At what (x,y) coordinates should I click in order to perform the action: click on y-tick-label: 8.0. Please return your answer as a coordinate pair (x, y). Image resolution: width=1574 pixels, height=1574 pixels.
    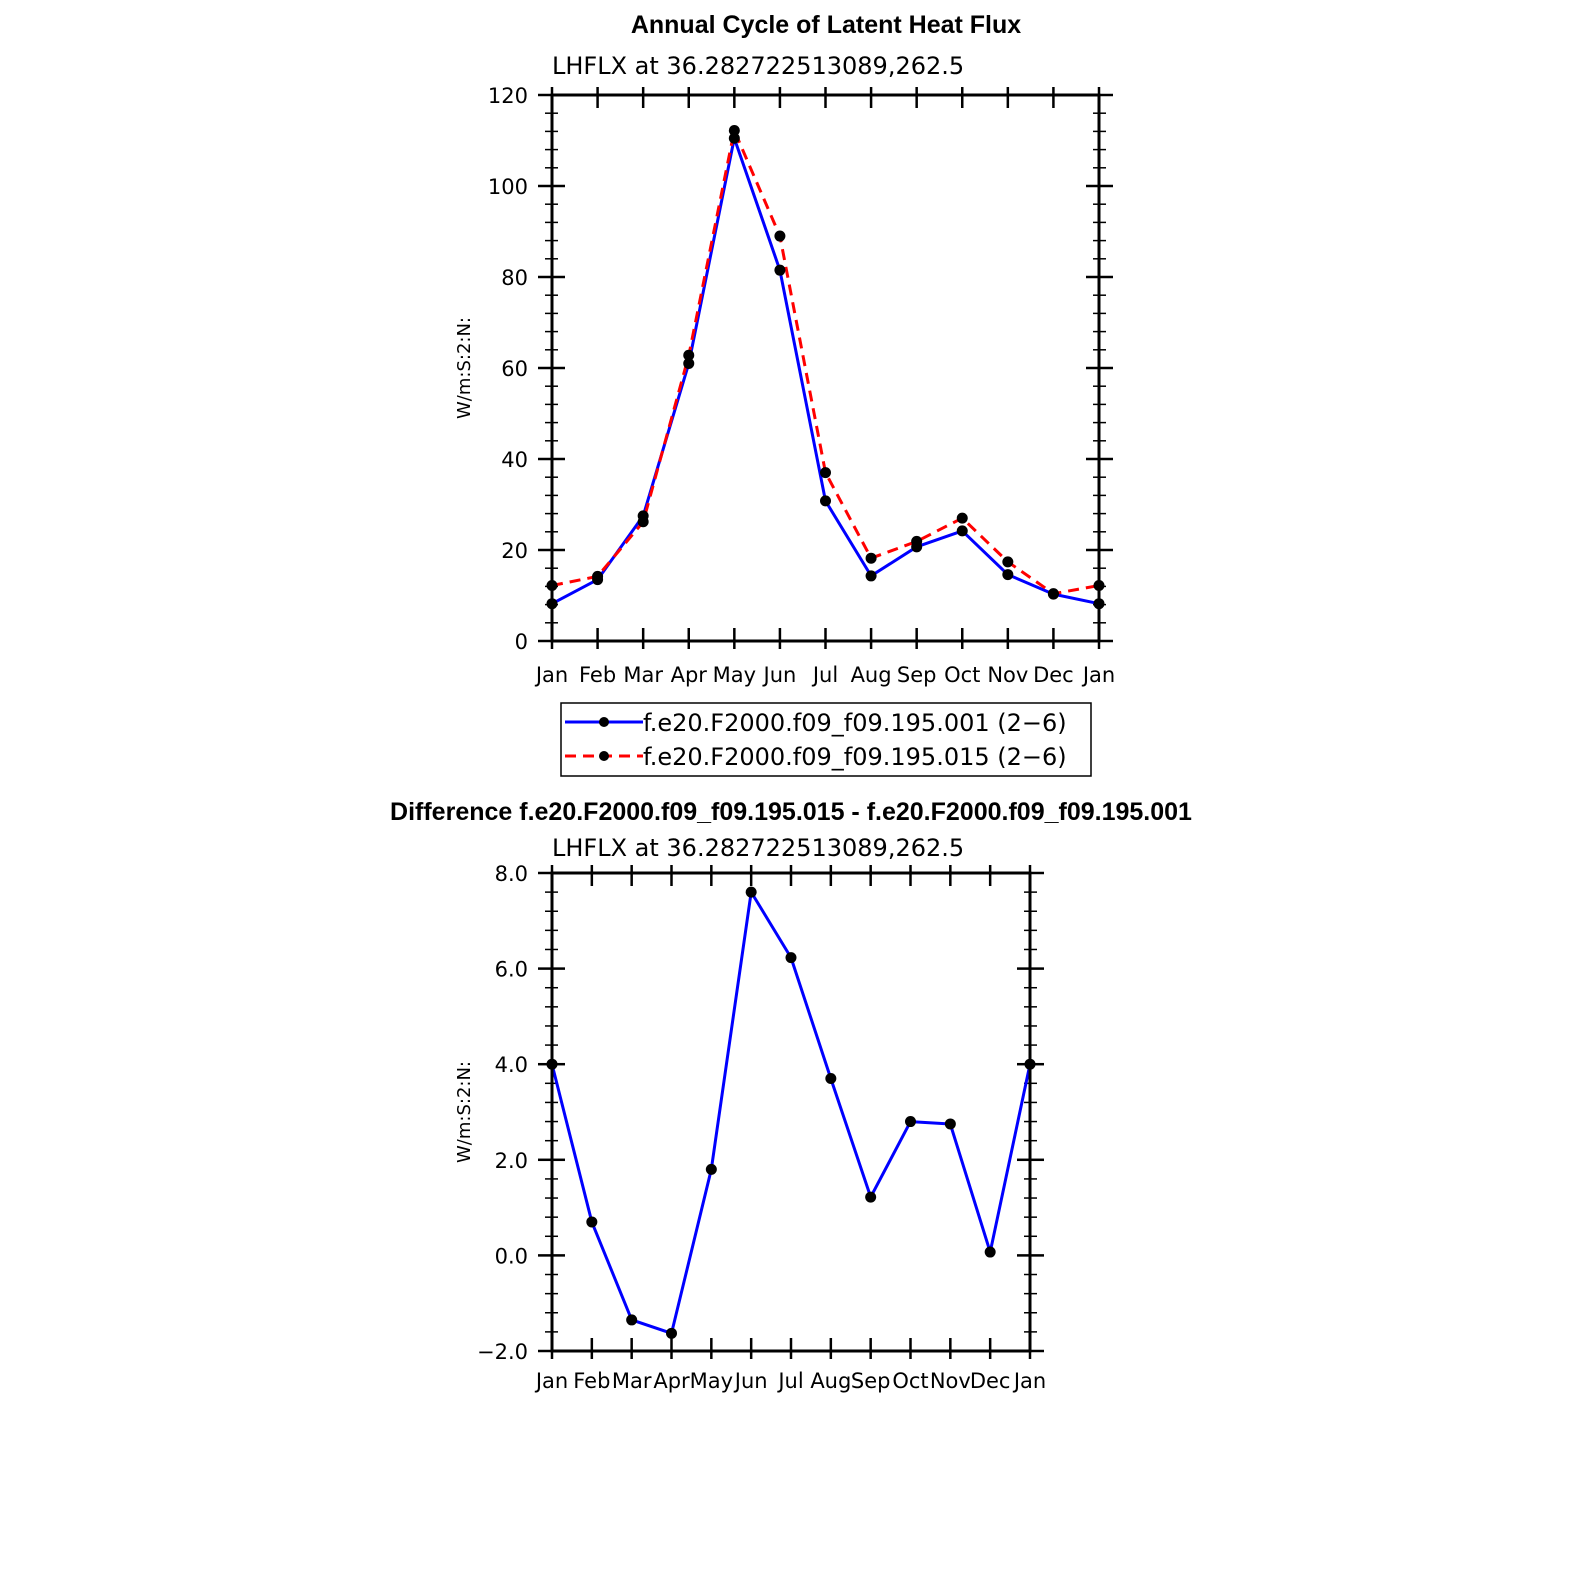
    Looking at the image, I should click on (511, 874).